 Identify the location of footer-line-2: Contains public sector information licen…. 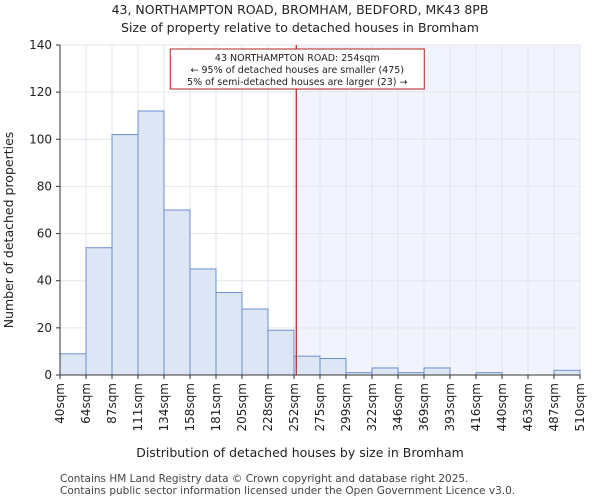
(287, 491).